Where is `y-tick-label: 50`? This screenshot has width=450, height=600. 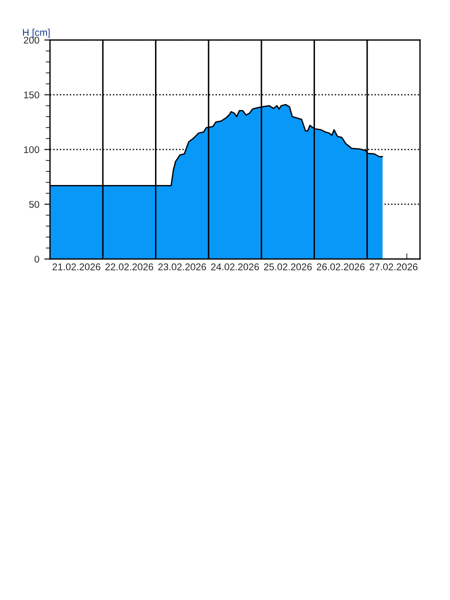
y-tick-label: 50 is located at coordinates (34, 204).